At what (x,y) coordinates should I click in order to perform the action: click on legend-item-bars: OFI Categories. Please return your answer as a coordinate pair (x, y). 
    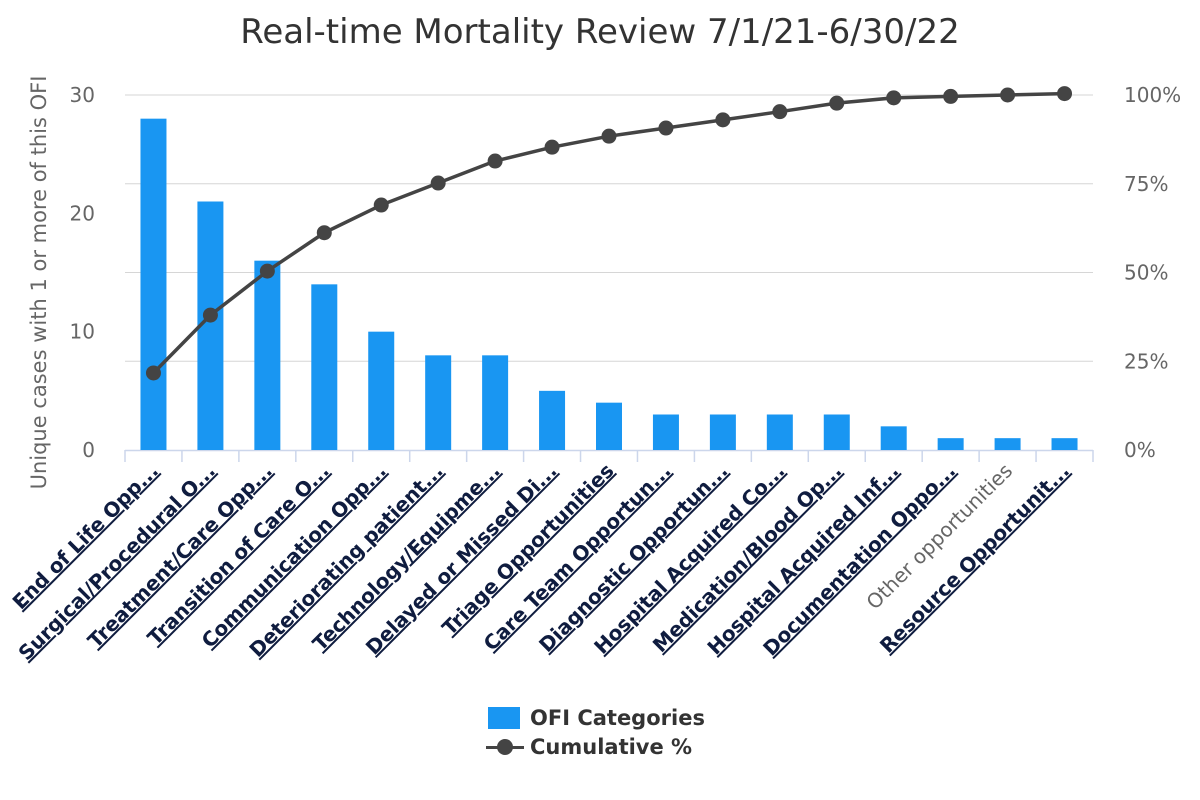
    Looking at the image, I should click on (636, 718).